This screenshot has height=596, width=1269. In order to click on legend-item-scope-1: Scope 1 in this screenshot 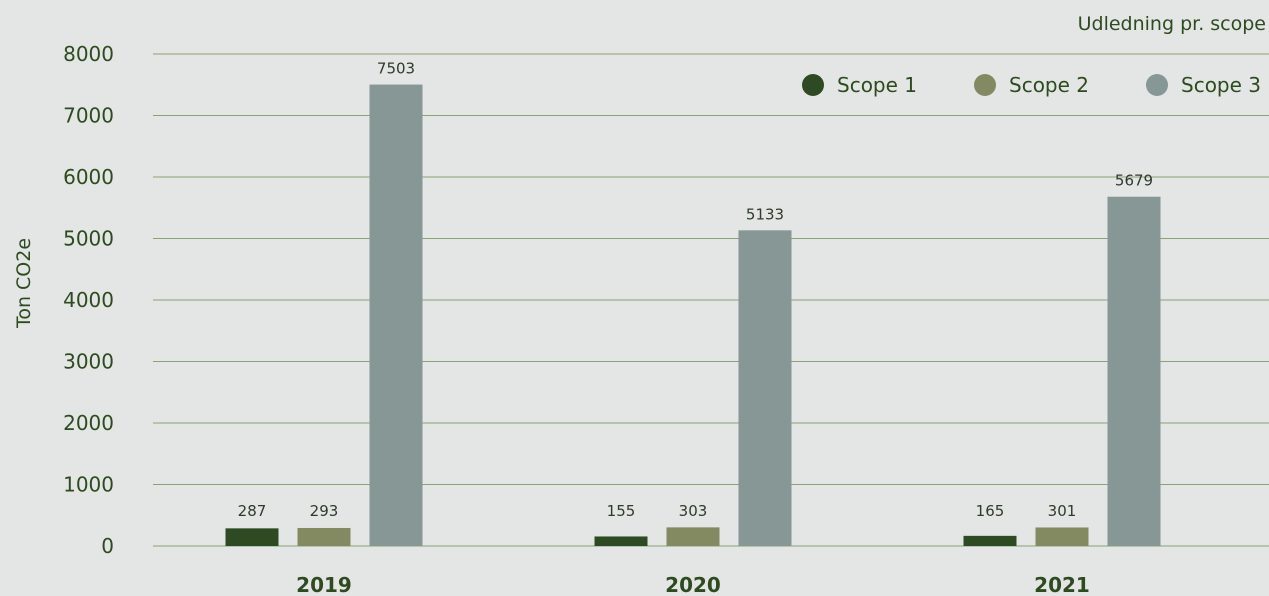, I will do `click(859, 85)`.